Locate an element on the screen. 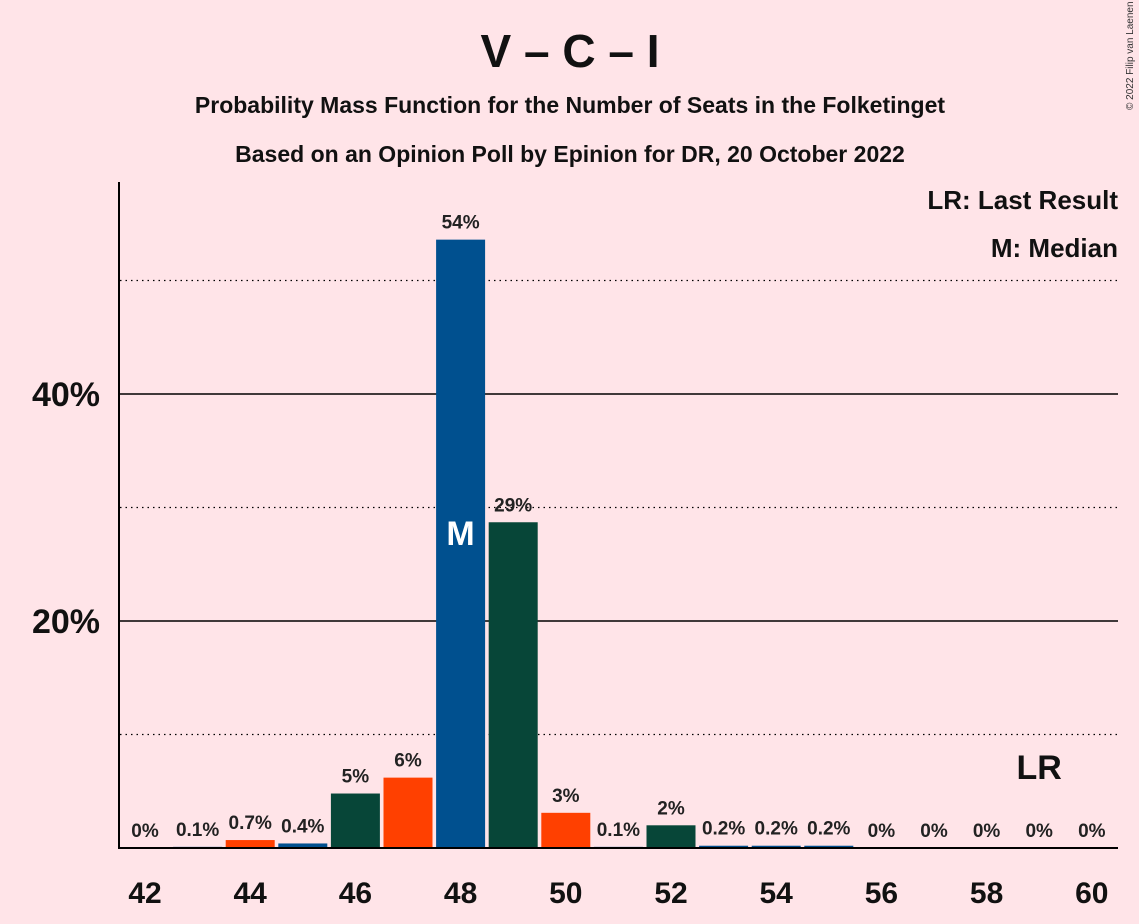 This screenshot has width=1139, height=924. x-tick-60: 60 is located at coordinates (1091, 893).